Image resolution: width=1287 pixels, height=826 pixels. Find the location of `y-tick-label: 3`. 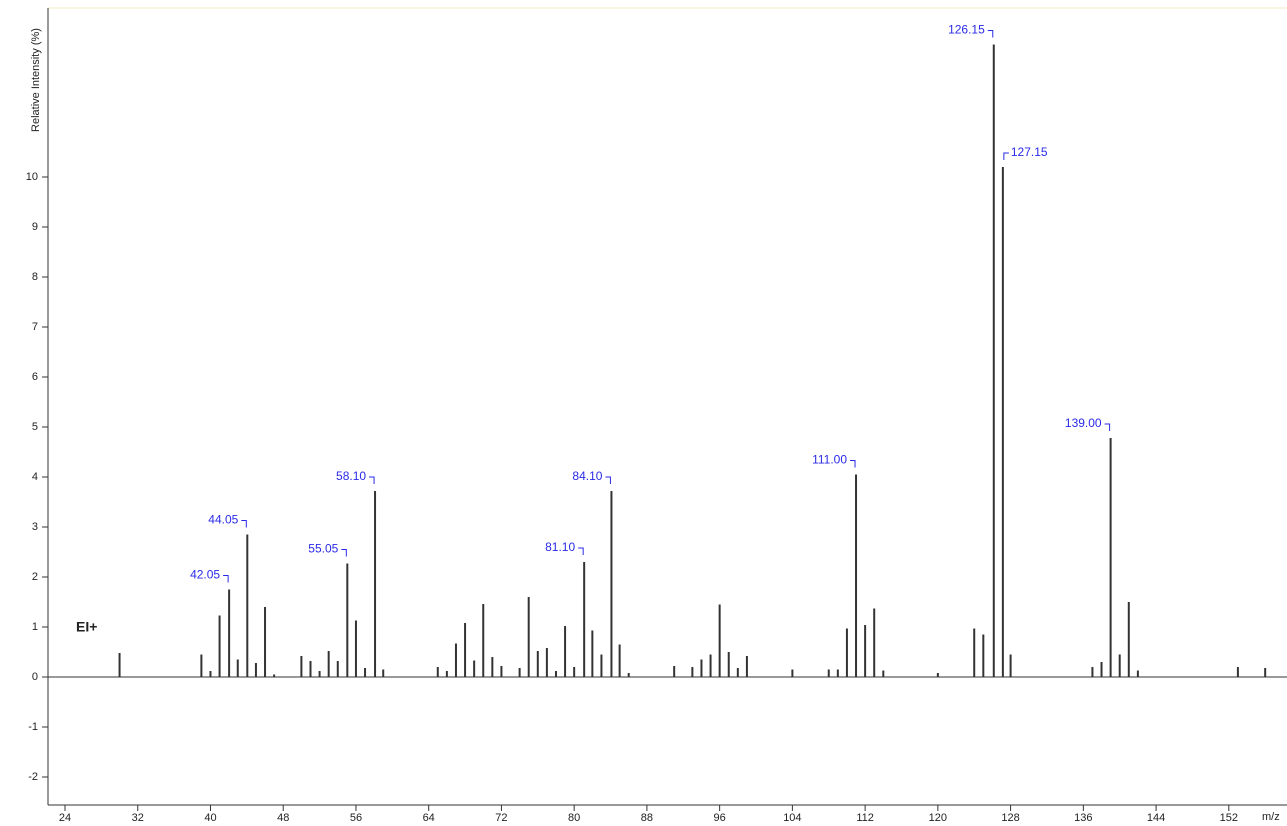

y-tick-label: 3 is located at coordinates (35, 527).